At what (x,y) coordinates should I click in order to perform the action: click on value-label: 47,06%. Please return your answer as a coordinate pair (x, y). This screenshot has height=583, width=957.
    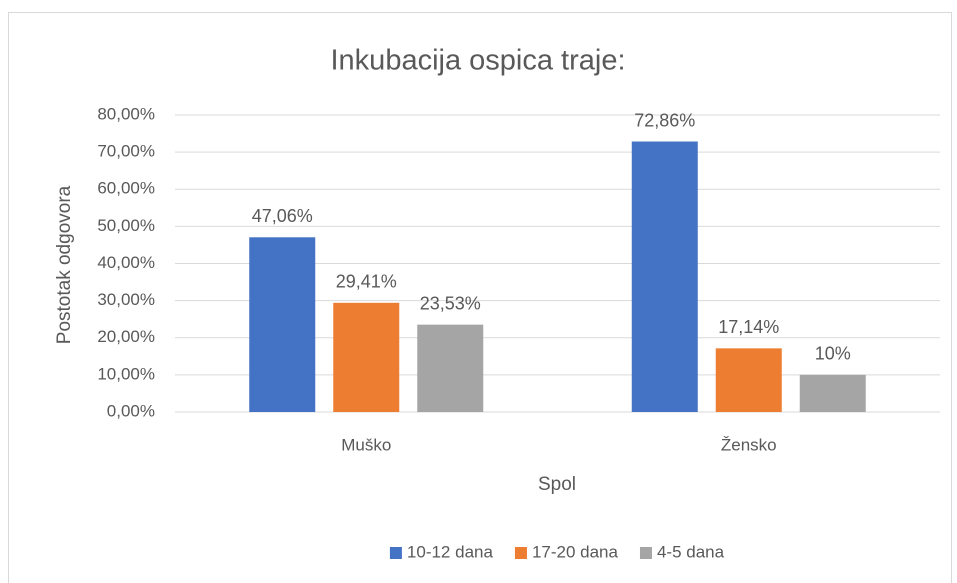
    Looking at the image, I should click on (282, 216).